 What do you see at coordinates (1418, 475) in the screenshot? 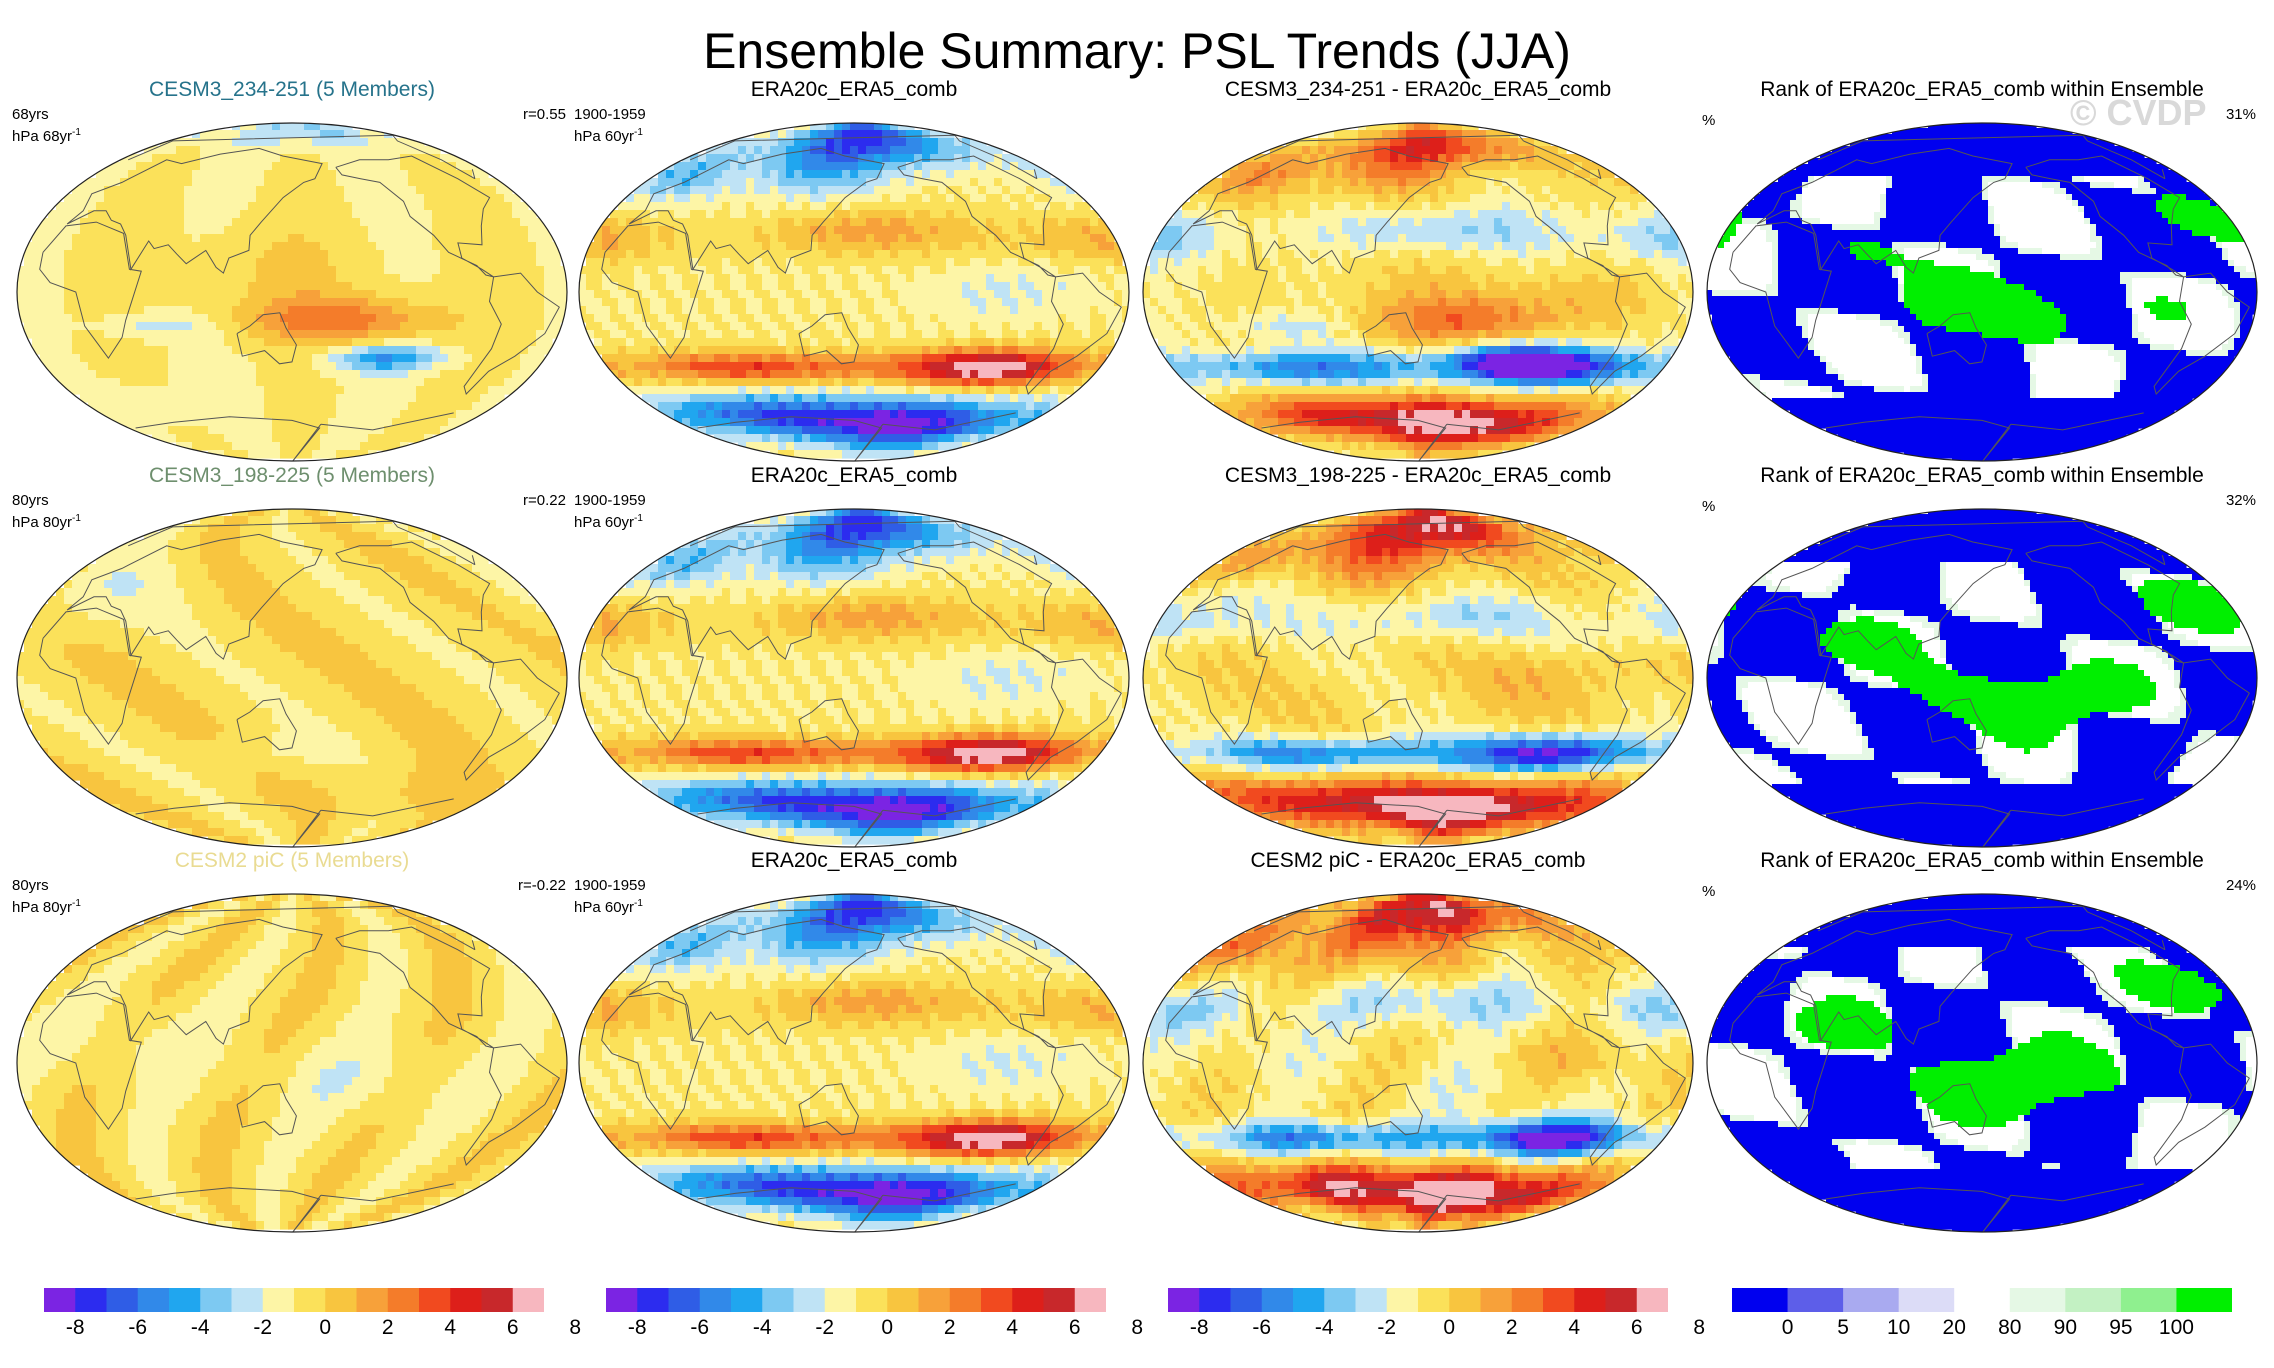
I see `row2-diff-title: CESM3_198-225 - ERA20c_ERA5_comb` at bounding box center [1418, 475].